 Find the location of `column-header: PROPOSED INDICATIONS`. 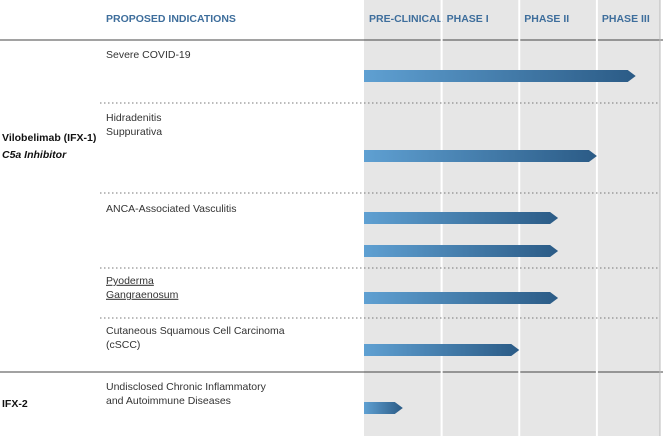

column-header: PROPOSED INDICATIONS is located at coordinates (171, 19).